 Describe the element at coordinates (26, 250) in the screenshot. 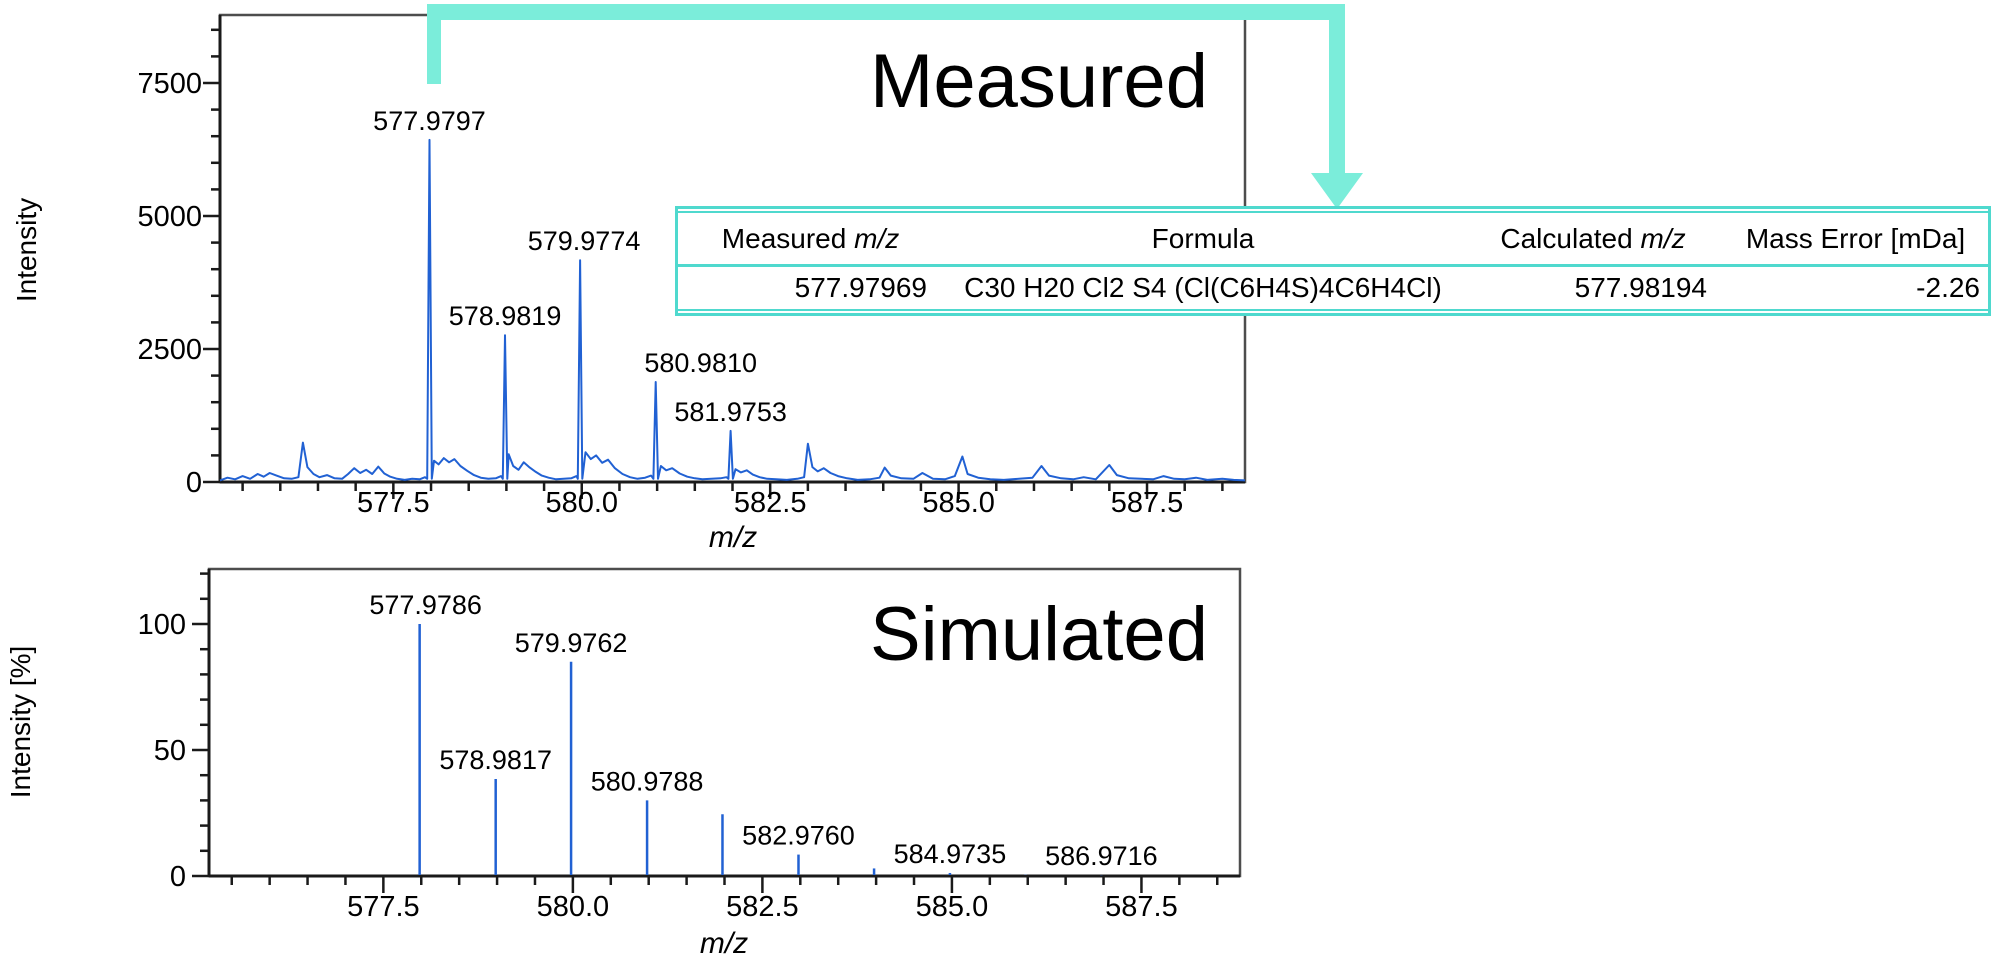

I see `y-axis-label: Intensity` at that location.